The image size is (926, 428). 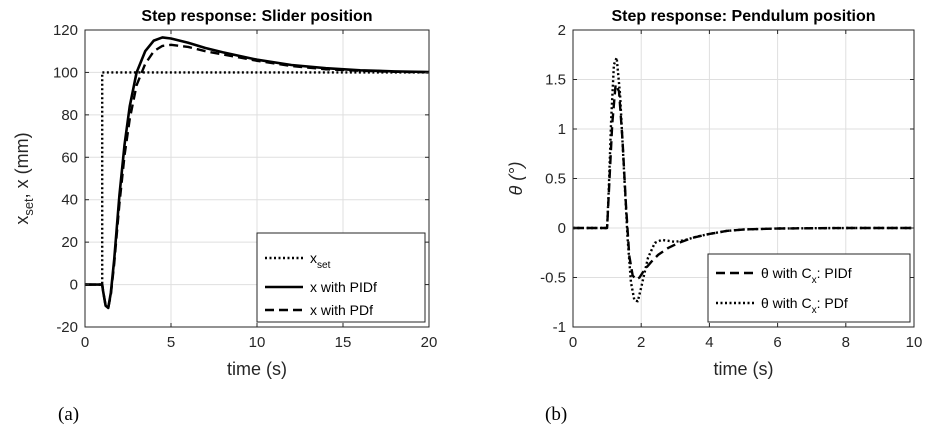 What do you see at coordinates (516, 179) in the screenshot?
I see `y-axis-label: θ (°)` at bounding box center [516, 179].